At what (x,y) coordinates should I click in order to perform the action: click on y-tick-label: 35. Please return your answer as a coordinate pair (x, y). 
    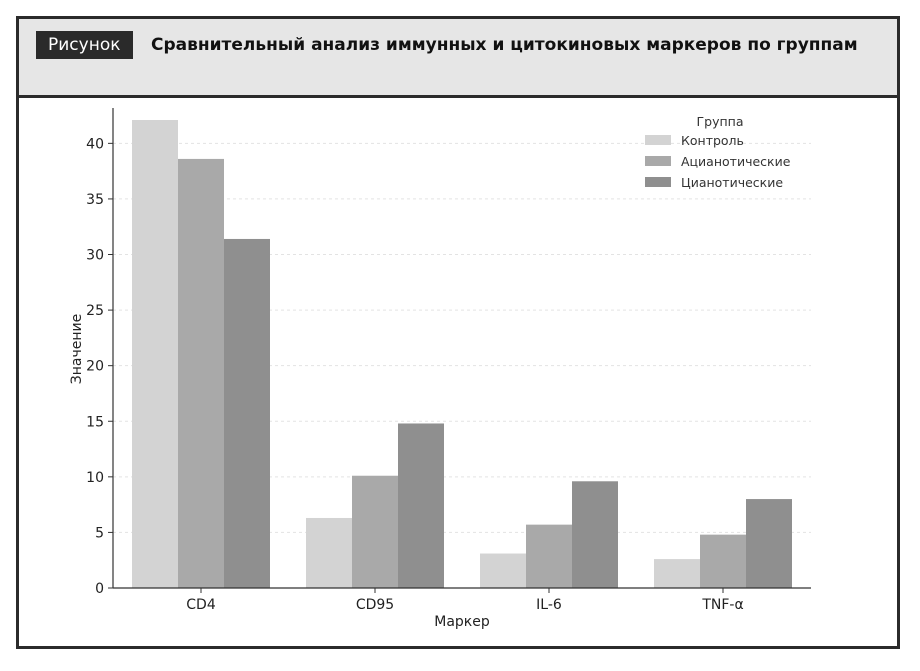
    Looking at the image, I should click on (95, 200).